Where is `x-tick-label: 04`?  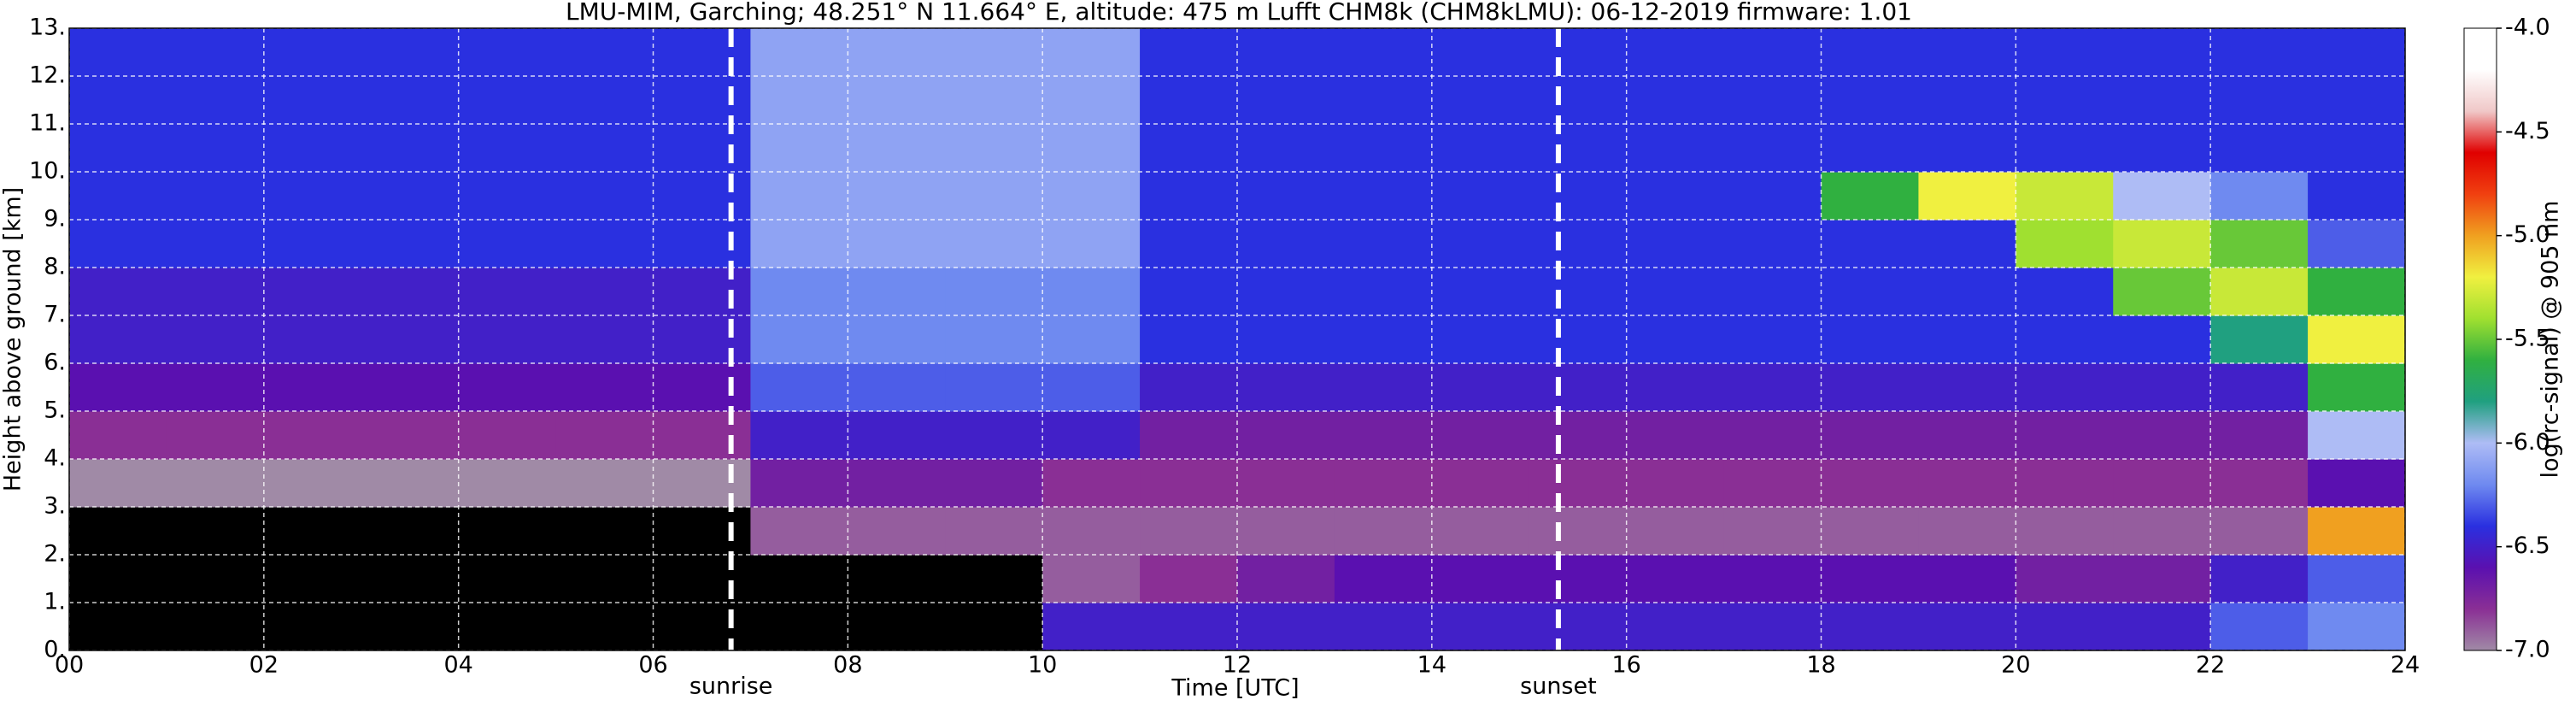
x-tick-label: 04 is located at coordinates (457, 665).